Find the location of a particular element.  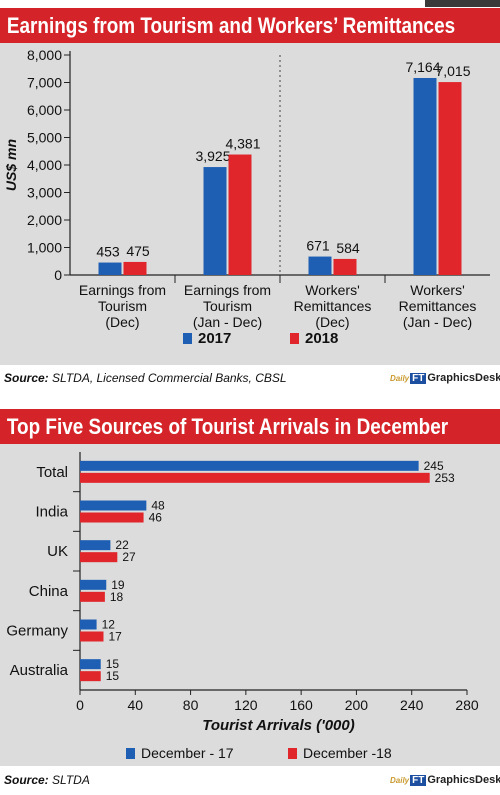

y-tick-label: 5,000 is located at coordinates (44, 138).